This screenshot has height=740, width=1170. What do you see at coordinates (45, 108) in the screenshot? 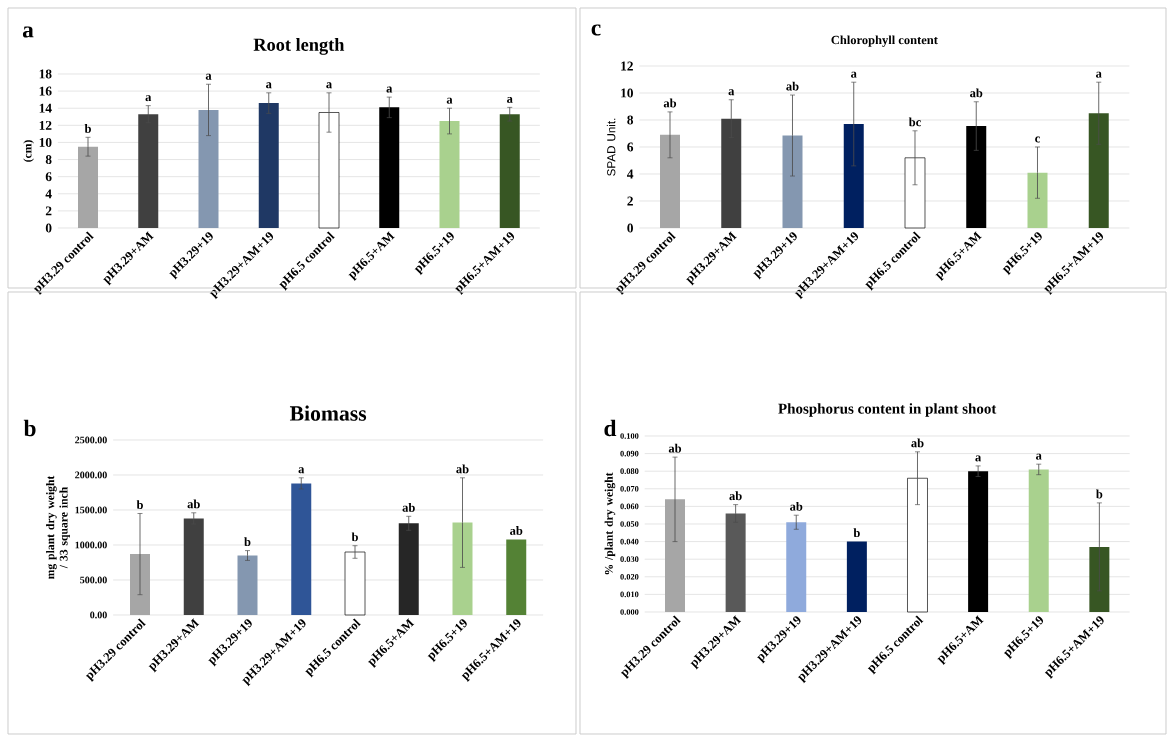
I see `y-tick-label: 14` at bounding box center [45, 108].